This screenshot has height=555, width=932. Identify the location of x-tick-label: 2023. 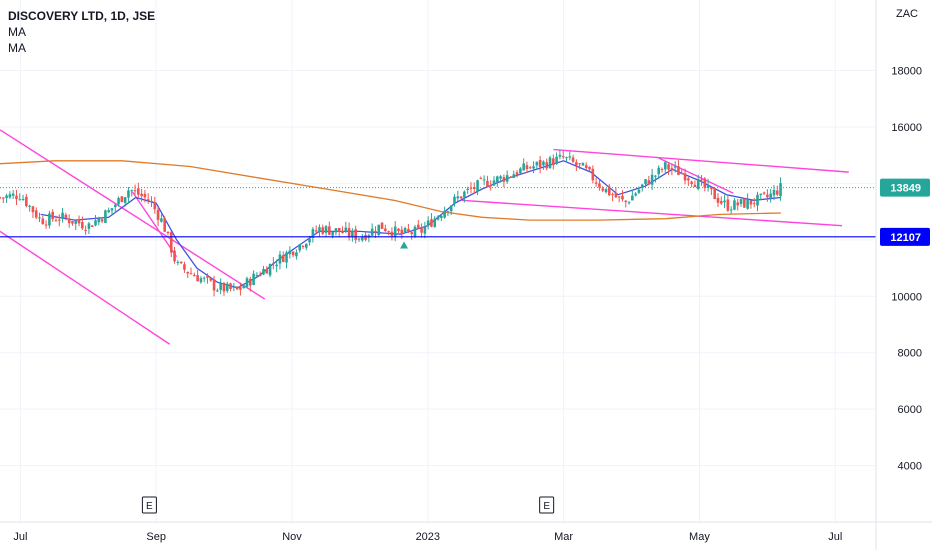
(428, 537).